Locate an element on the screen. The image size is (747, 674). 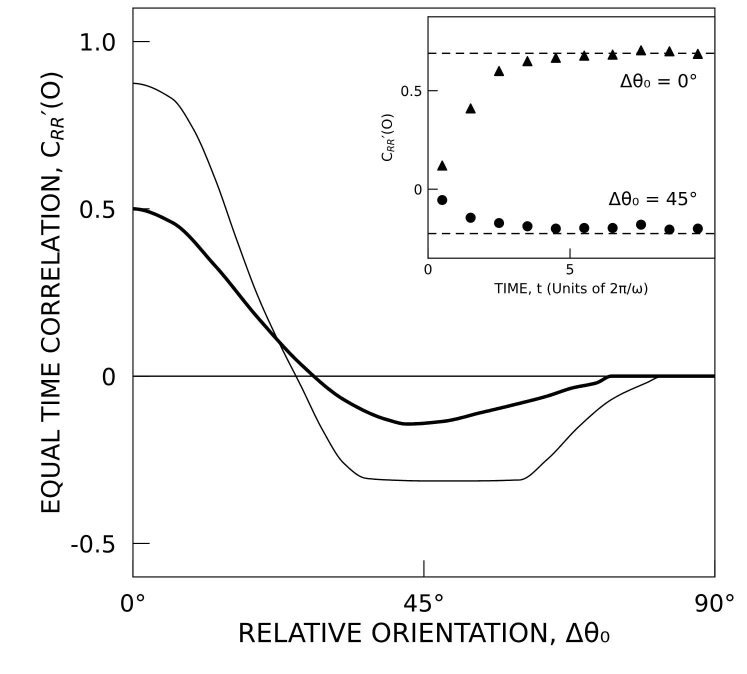
y-tick-label: 1.0 is located at coordinates (98, 41).